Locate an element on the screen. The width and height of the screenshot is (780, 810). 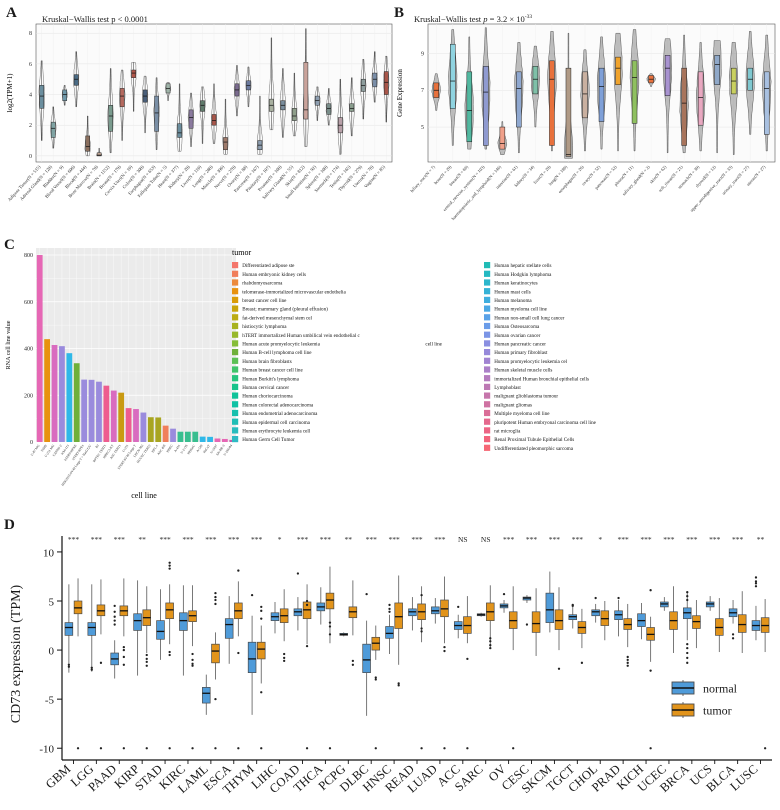
svg-text: rat microglia is located at coordinates (507, 432).